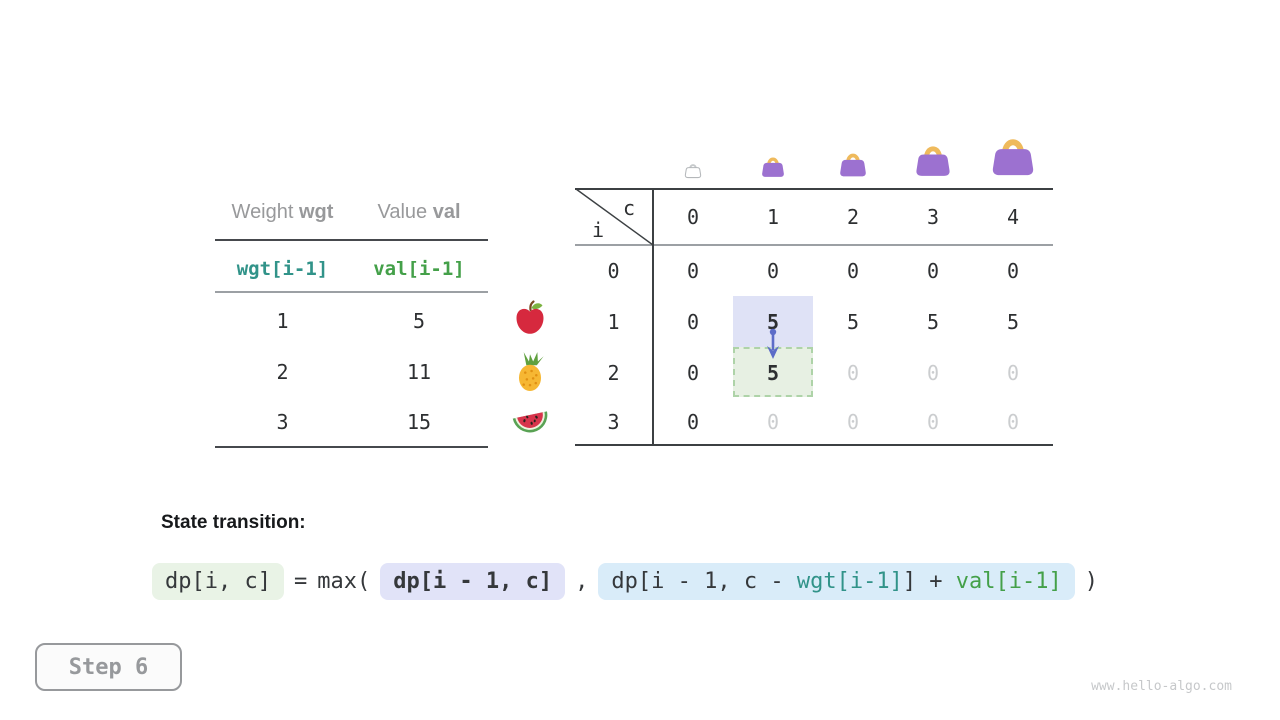 Image resolution: width=1280 pixels, height=720 pixels. What do you see at coordinates (419, 269) in the screenshot?
I see `val-code-label: val[i-1]` at bounding box center [419, 269].